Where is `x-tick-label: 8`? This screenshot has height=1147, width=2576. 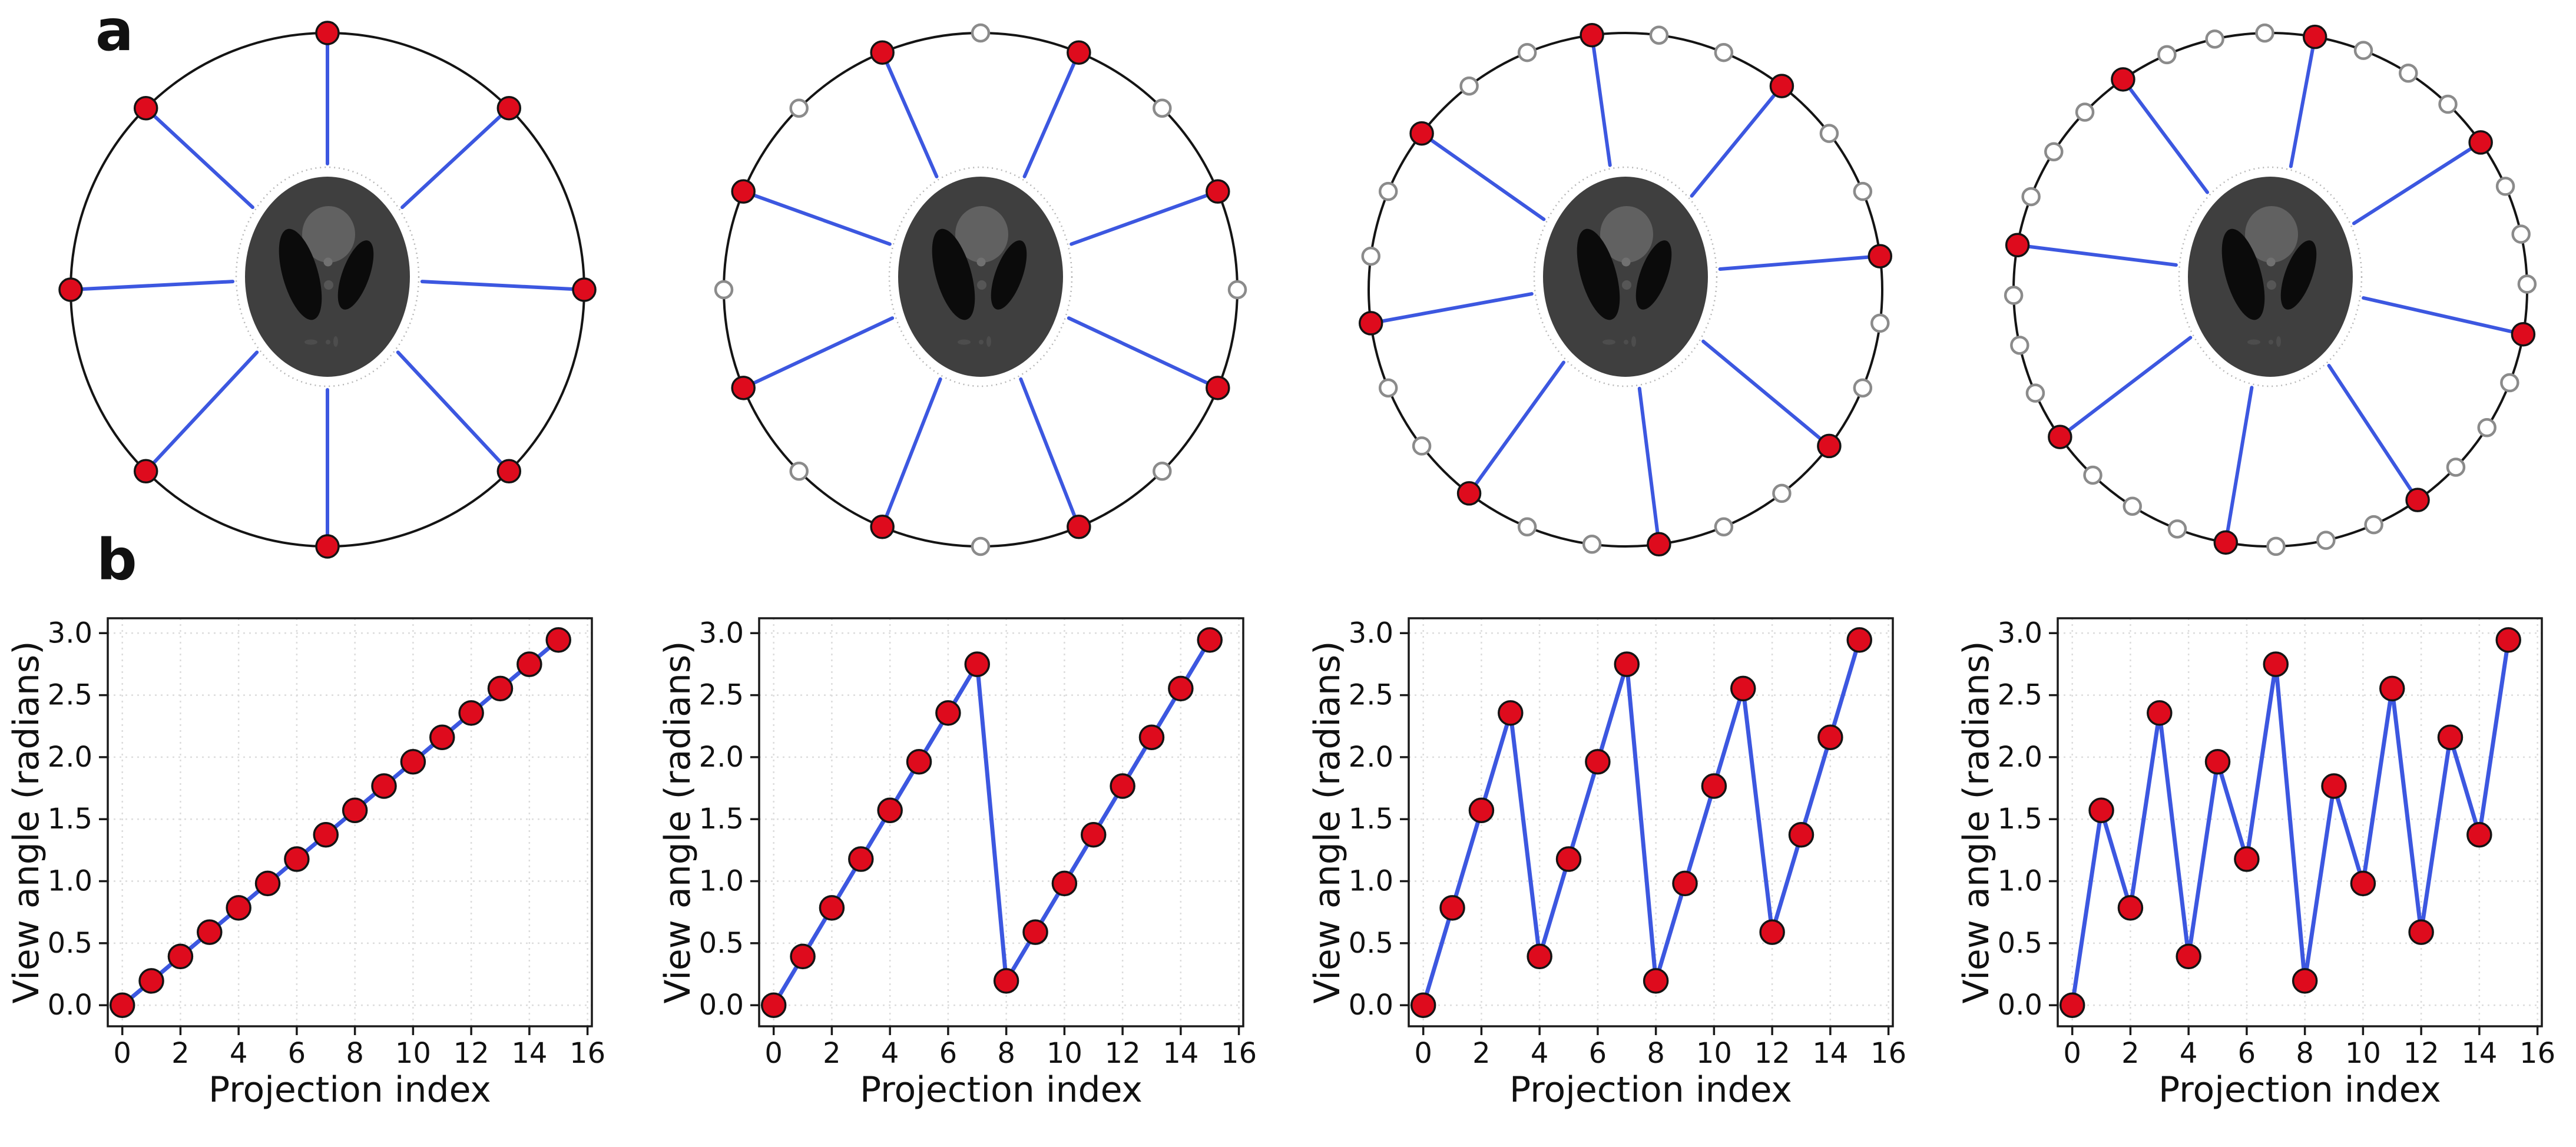
x-tick-label: 8 is located at coordinates (1656, 1053).